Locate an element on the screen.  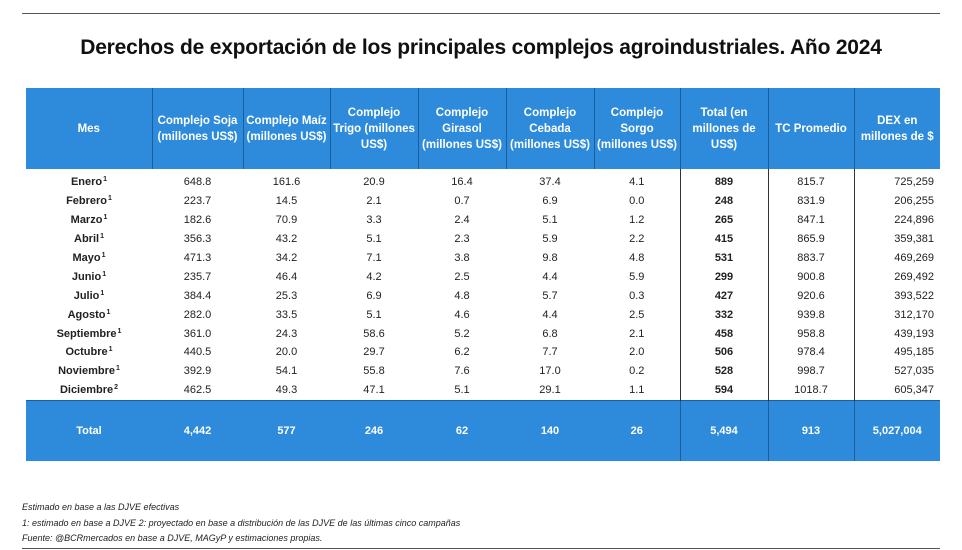
table-cell: 605,347 is located at coordinates (896, 390).